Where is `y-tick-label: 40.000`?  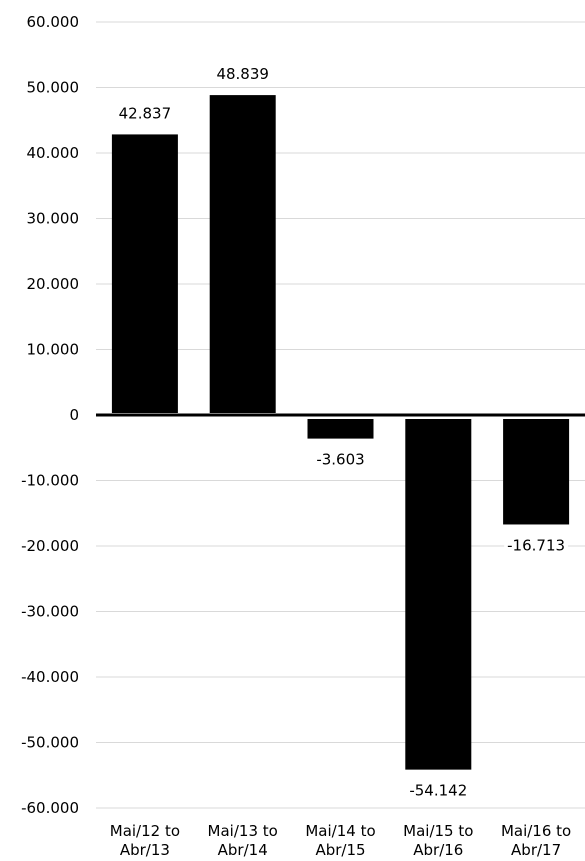
y-tick-label: 40.000 is located at coordinates (53, 153).